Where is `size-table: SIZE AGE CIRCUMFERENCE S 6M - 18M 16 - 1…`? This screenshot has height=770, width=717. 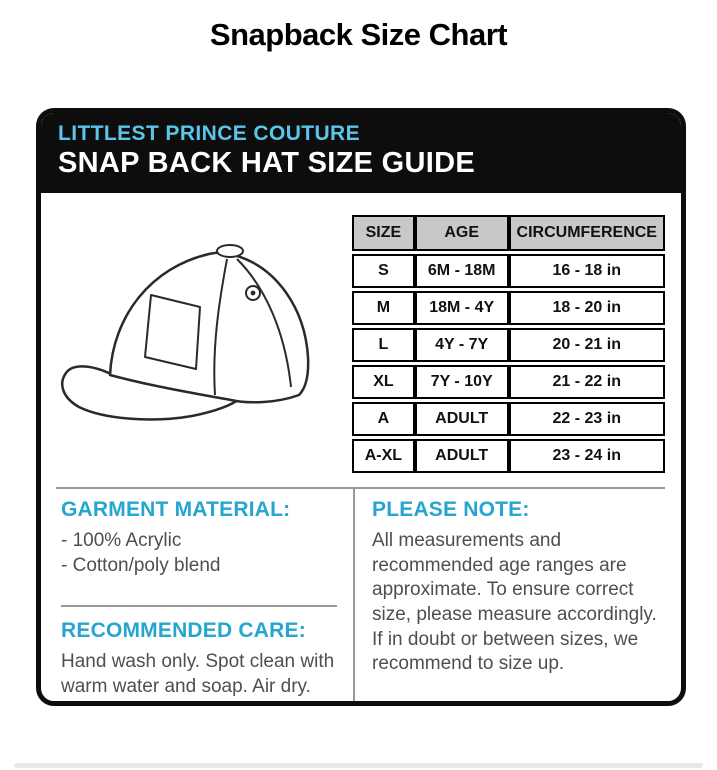
size-table: SIZE AGE CIRCUMFERENCE S 6M - 18M 16 - 1… is located at coordinates (508, 344).